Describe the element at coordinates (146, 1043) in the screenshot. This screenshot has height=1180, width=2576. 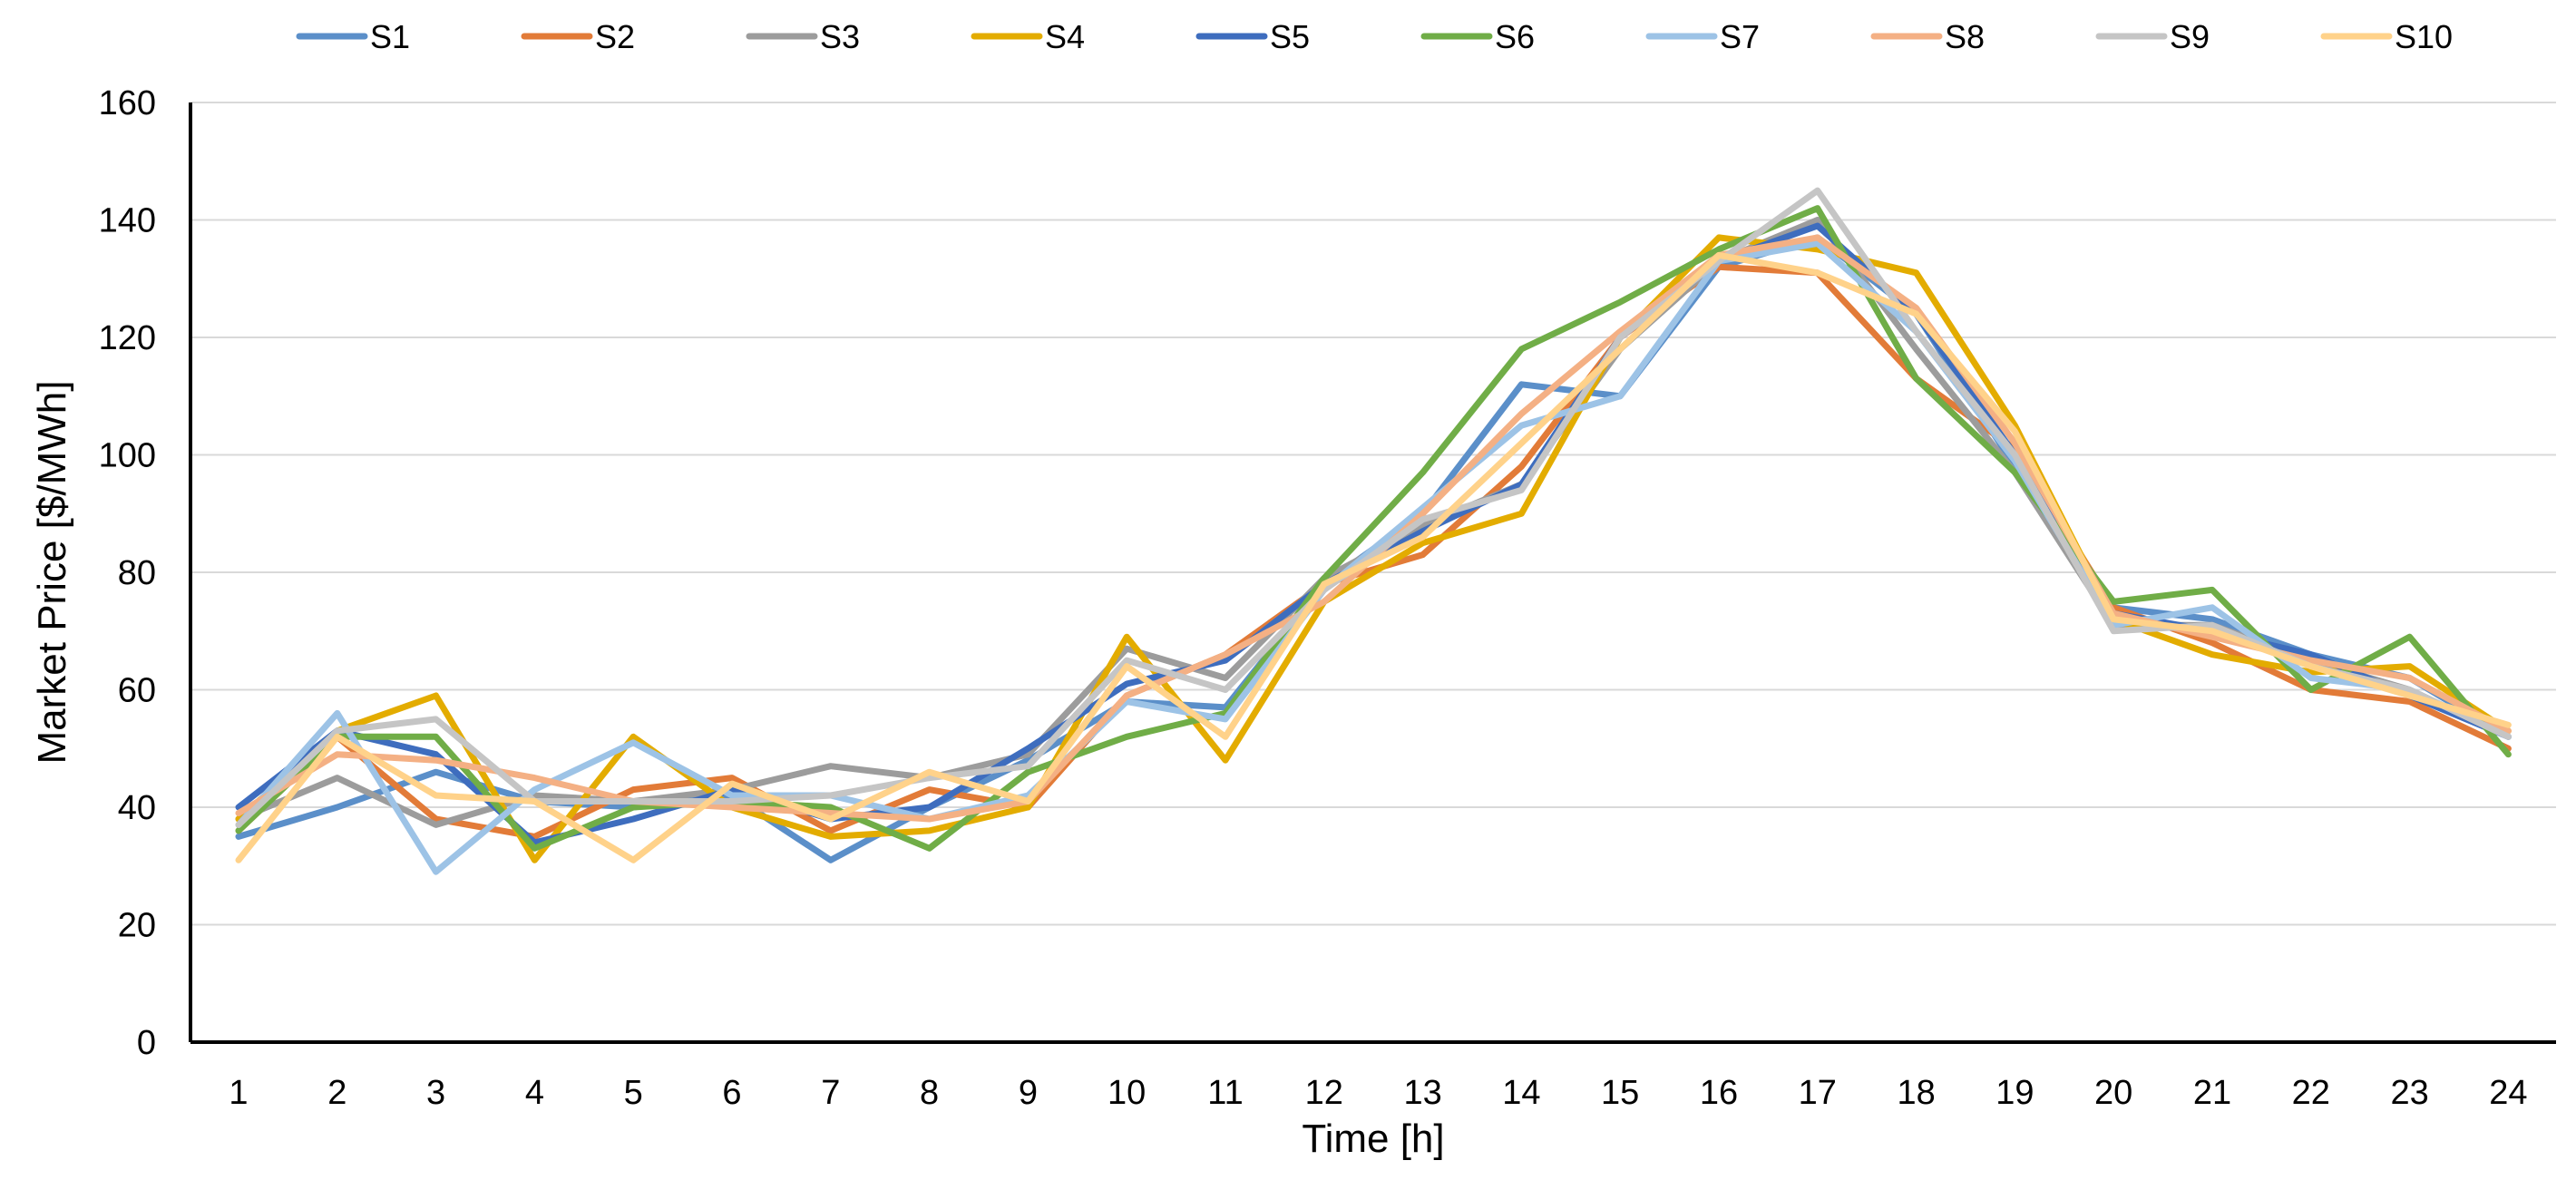
I see `y-tick-label: 0` at that location.